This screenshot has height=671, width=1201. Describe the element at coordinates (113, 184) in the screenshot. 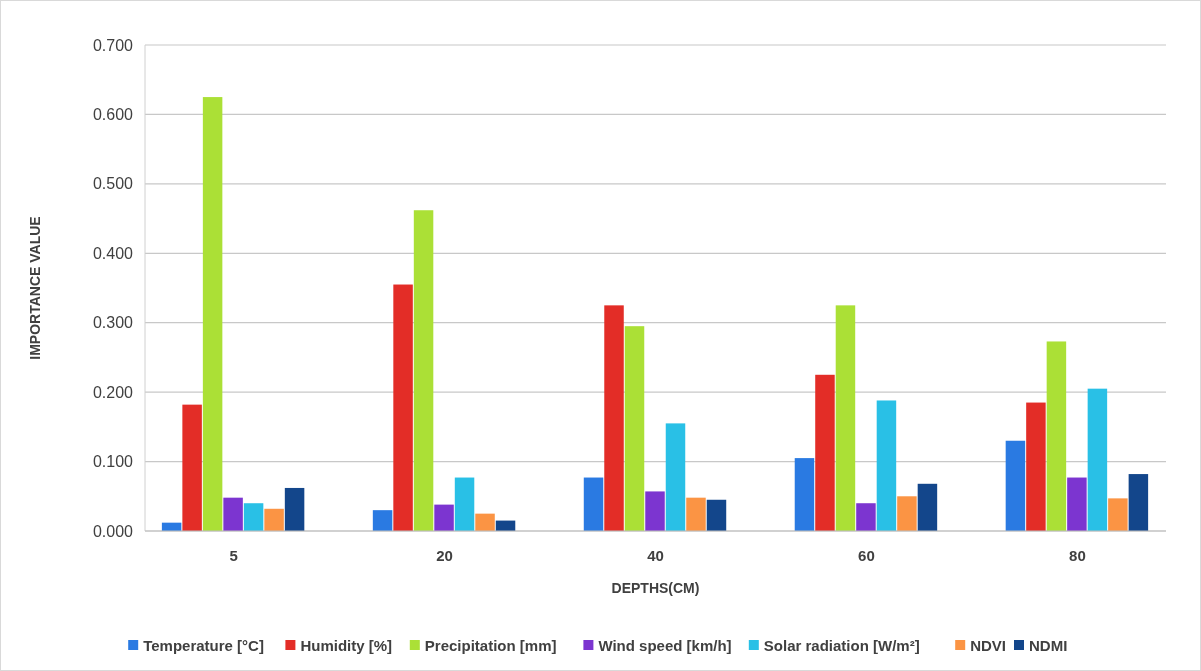

I see `y-tick-label: 0.500` at that location.